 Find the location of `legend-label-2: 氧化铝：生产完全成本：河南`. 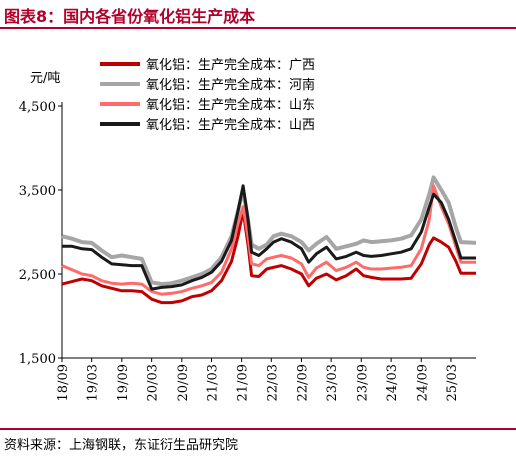

legend-label-2: 氧化铝：生产完全成本：河南 is located at coordinates (230, 85).